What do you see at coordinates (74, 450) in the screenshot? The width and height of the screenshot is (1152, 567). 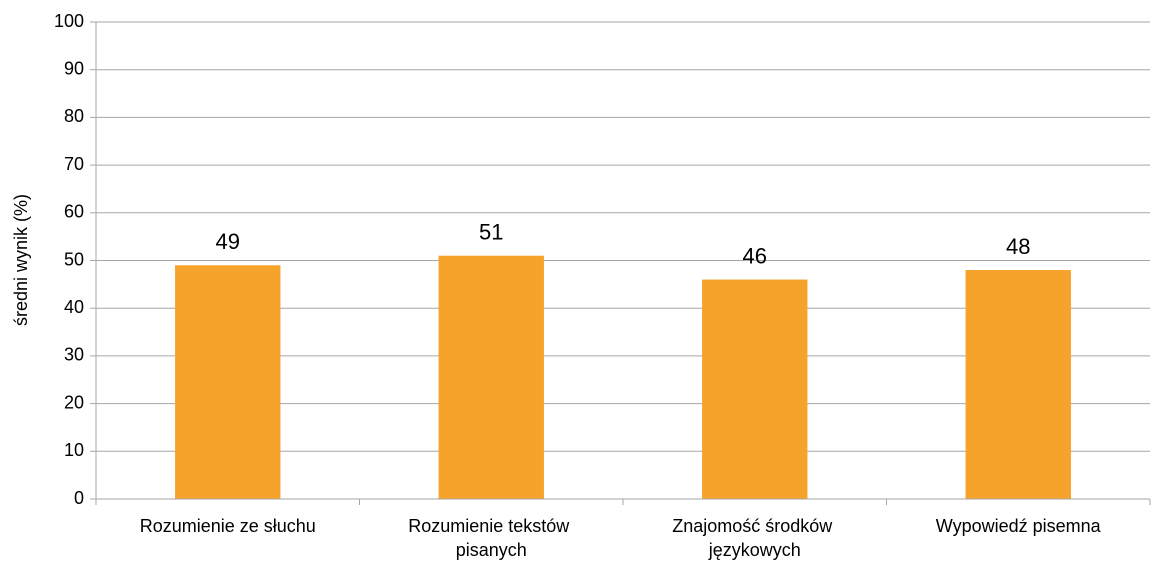 I see `y-tick-label: 10` at bounding box center [74, 450].